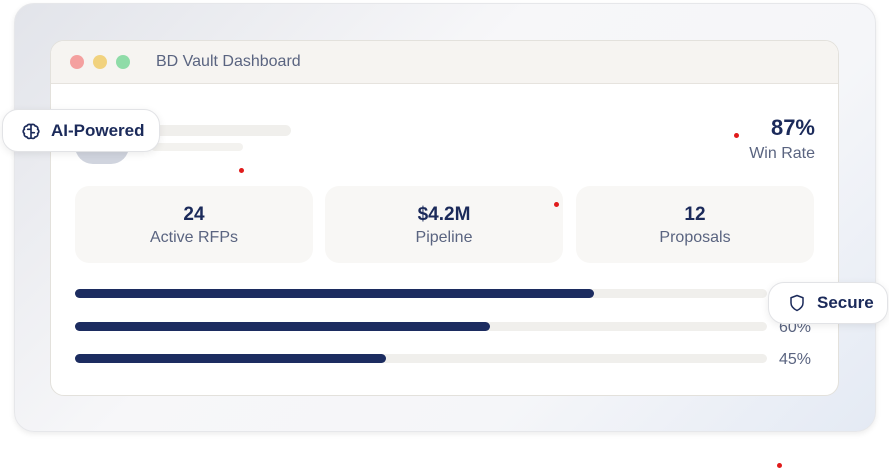 Image resolution: width=889 pixels, height=470 pixels. I want to click on shield-icon, so click(797, 303).